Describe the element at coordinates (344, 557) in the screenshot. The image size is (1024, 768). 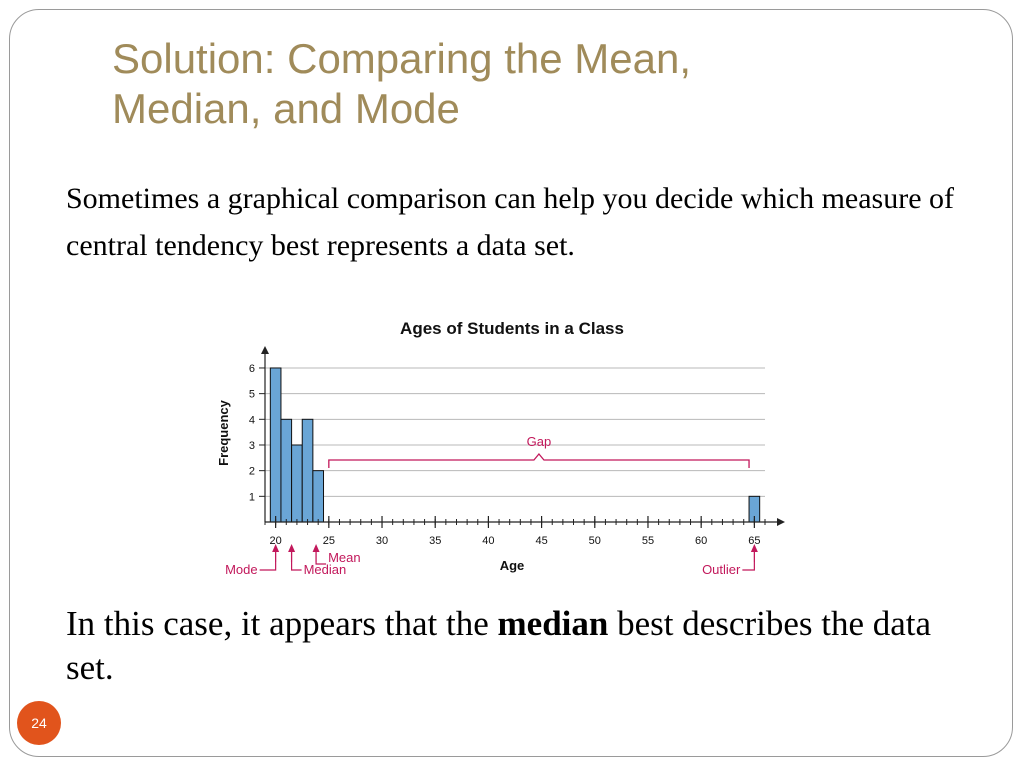
I see `mean-label: Mean` at that location.